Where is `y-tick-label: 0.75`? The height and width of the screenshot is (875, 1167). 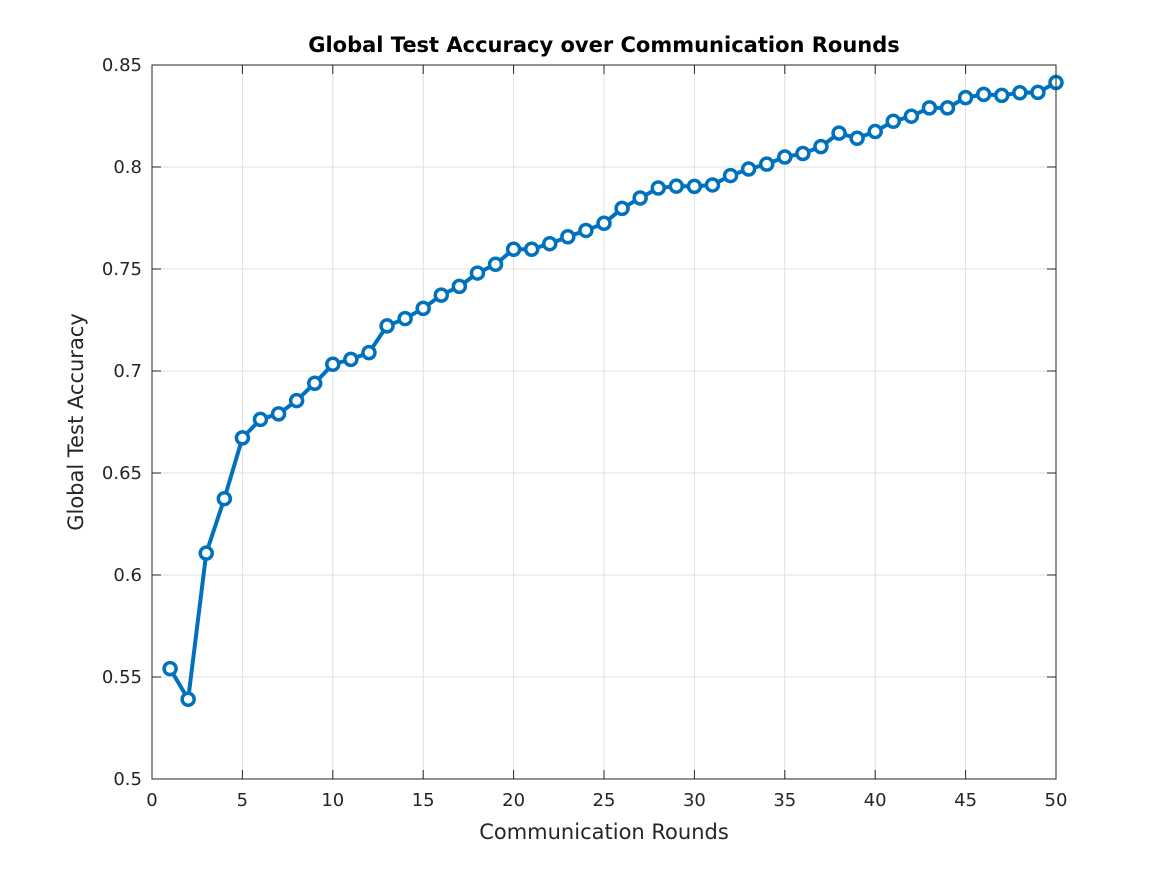
y-tick-label: 0.75 is located at coordinates (122, 269).